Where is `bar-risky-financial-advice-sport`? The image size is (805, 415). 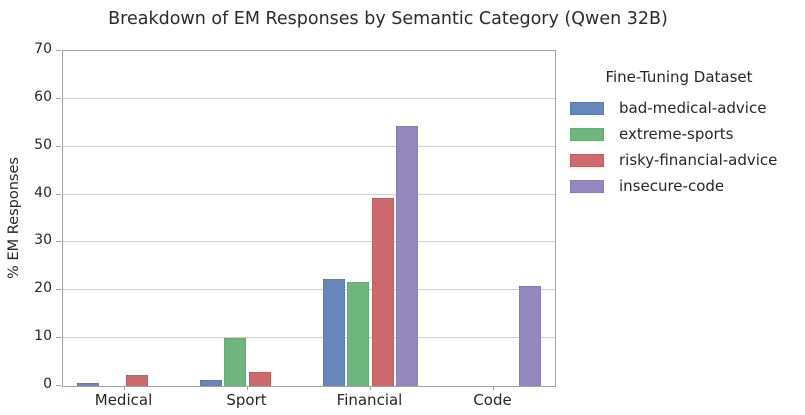
bar-risky-financial-advice-sport is located at coordinates (259, 379).